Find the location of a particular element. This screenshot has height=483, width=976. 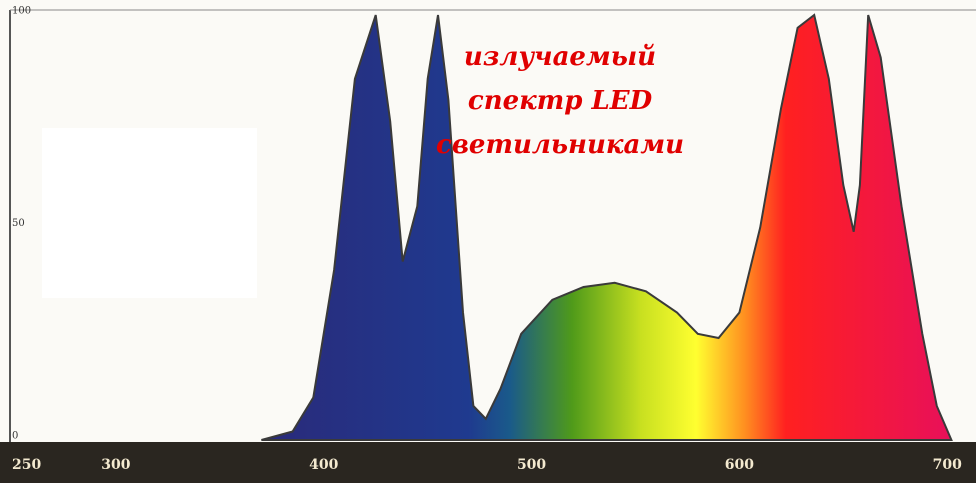

annotation: излучаемый is located at coordinates (560, 57).